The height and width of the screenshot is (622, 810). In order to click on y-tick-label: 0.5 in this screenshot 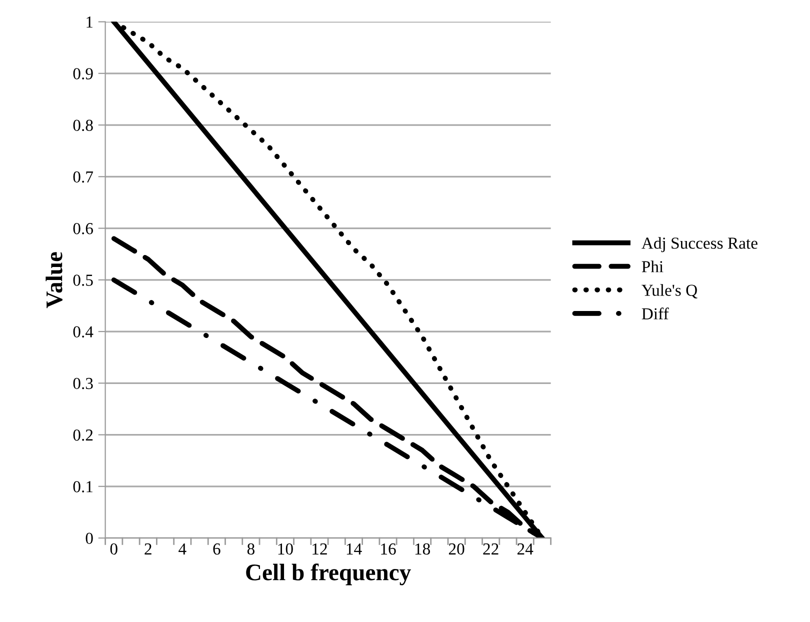, I will do `click(83, 280)`.